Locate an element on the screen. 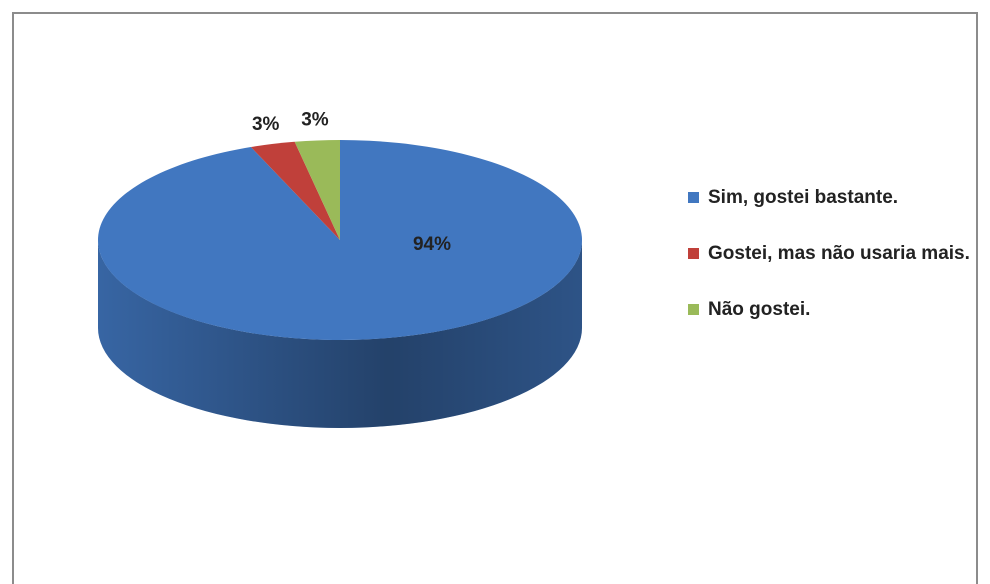 This screenshot has width=990, height=584. legend-label: Sim, gostei bastante. is located at coordinates (803, 197).